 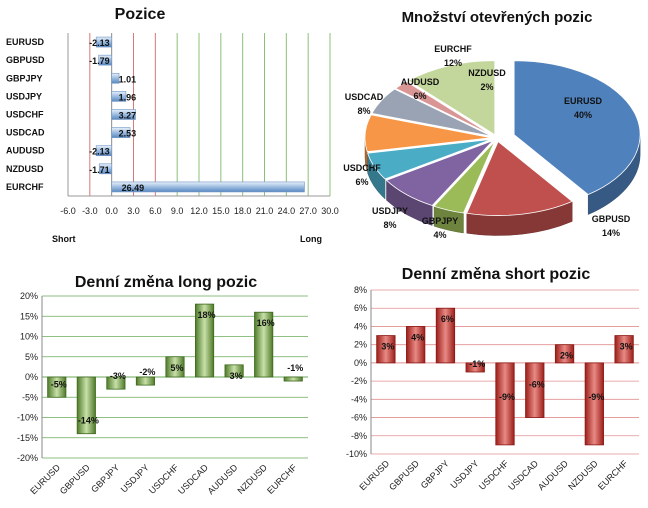 I want to click on y-tick-label: 10%, so click(x=29, y=337).